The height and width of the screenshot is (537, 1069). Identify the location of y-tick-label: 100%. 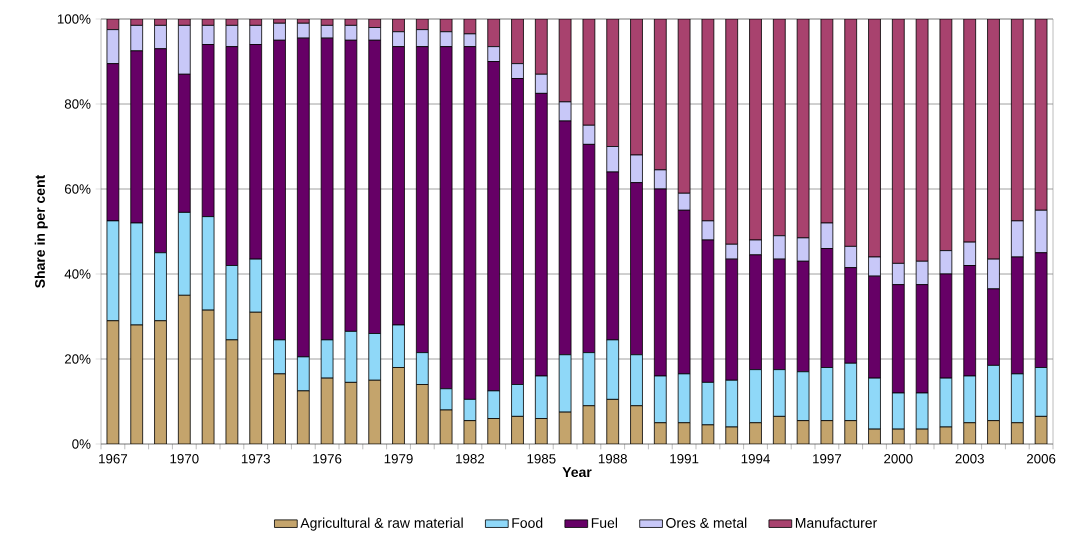
(74, 19).